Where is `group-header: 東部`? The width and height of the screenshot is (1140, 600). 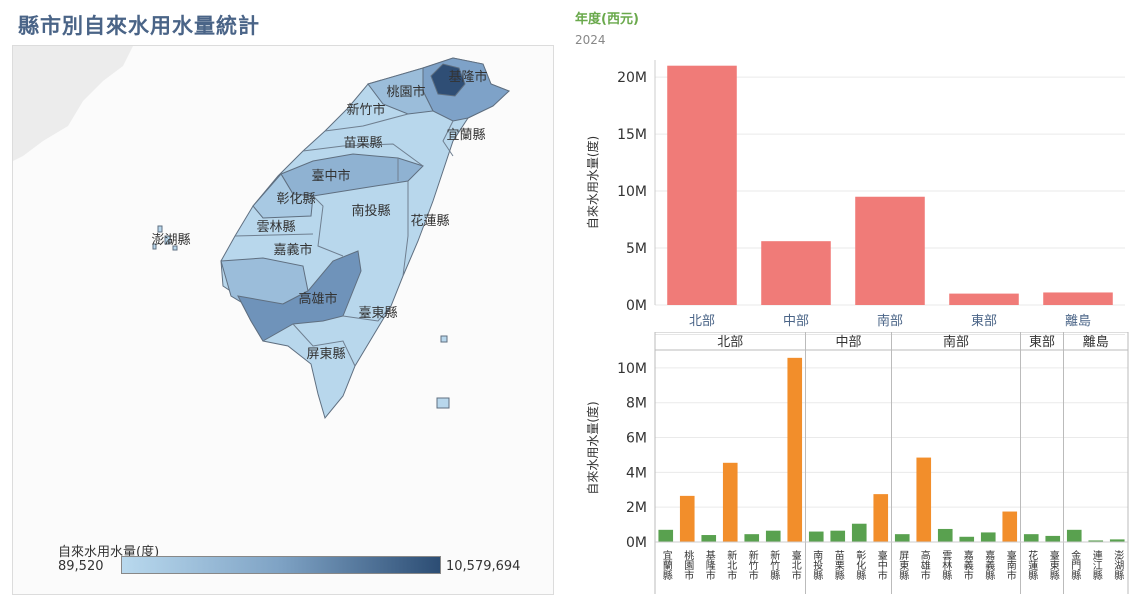
group-header: 東部 is located at coordinates (1042, 342).